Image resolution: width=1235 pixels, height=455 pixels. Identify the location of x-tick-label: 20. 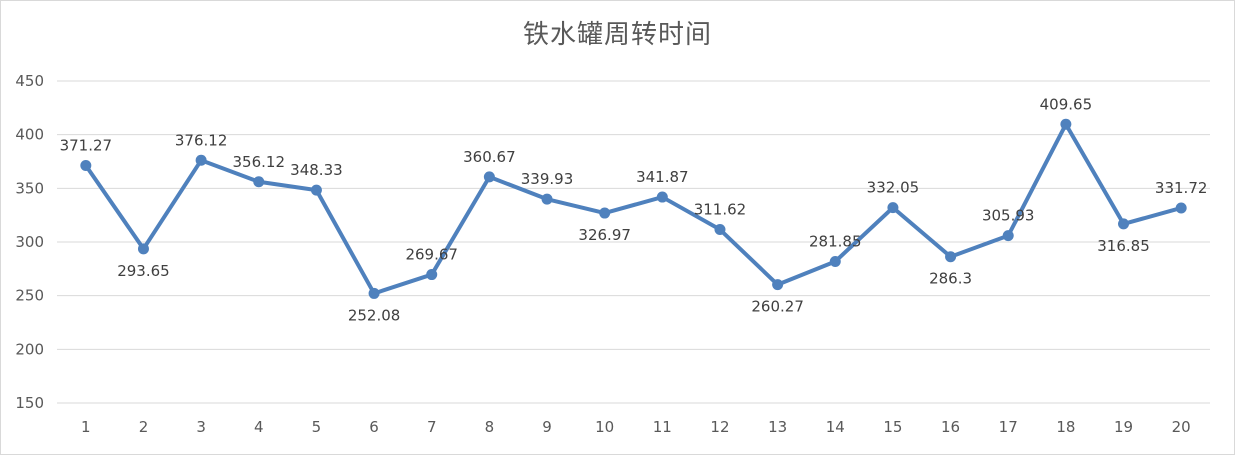
(1181, 427).